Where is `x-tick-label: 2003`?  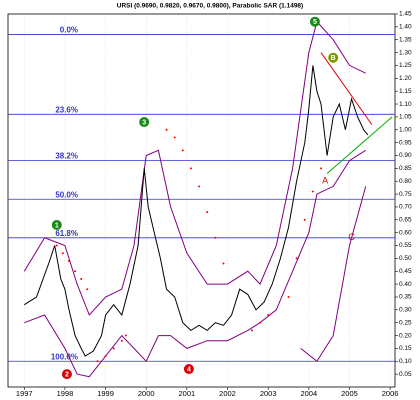
x-tick-label: 2003 is located at coordinates (268, 393).